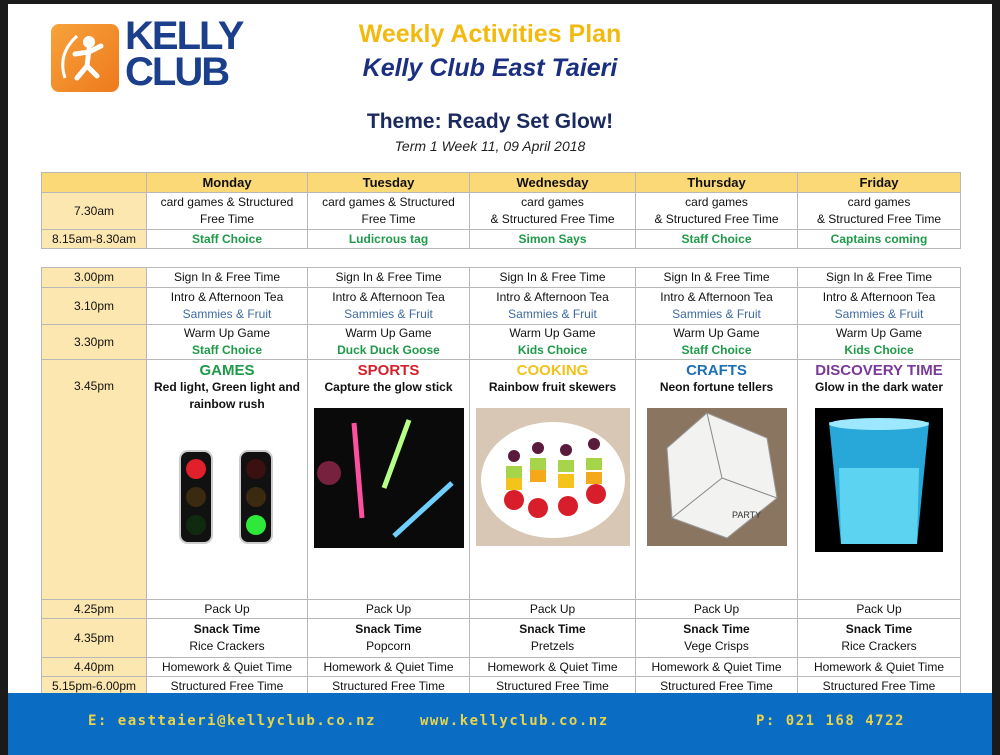  What do you see at coordinates (746, 515) in the screenshot?
I see `svg-text: PARTY` at bounding box center [746, 515].